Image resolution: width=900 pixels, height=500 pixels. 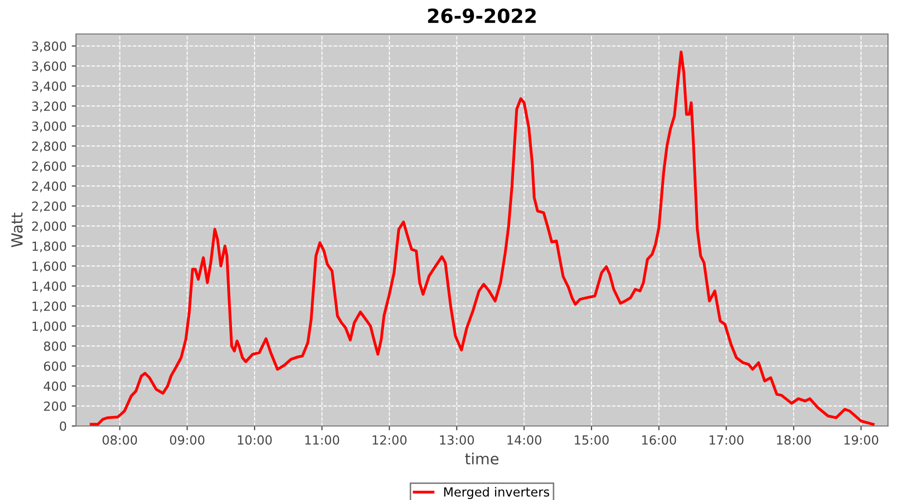 What do you see at coordinates (481, 458) in the screenshot?
I see `x-axis-title: time` at bounding box center [481, 458].